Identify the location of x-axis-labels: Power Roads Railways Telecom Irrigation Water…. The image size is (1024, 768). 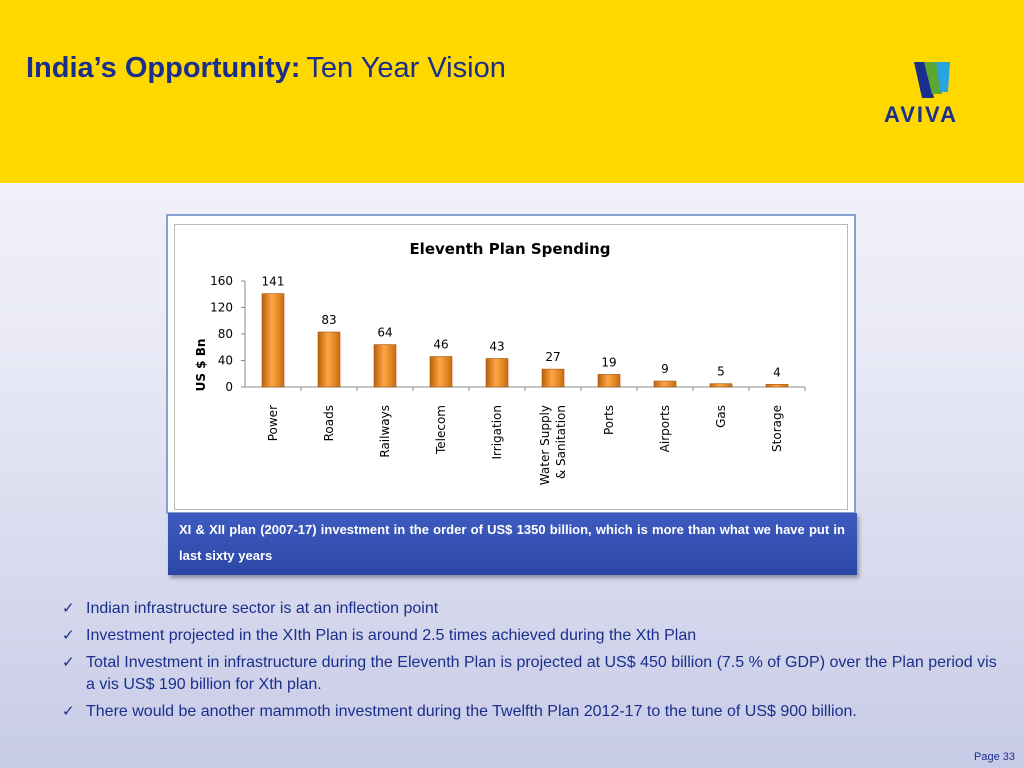
(525, 445).